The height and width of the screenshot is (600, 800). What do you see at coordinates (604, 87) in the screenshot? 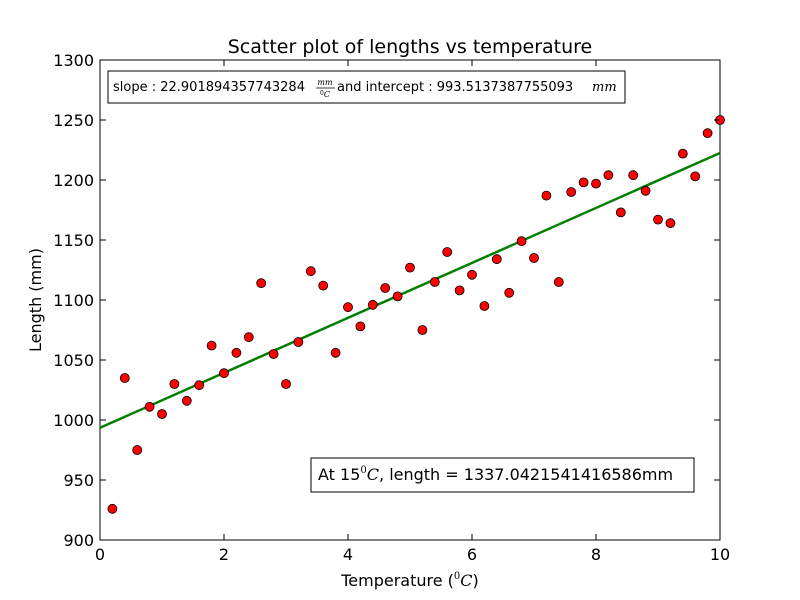
I see `intercept-unit: mm` at bounding box center [604, 87].